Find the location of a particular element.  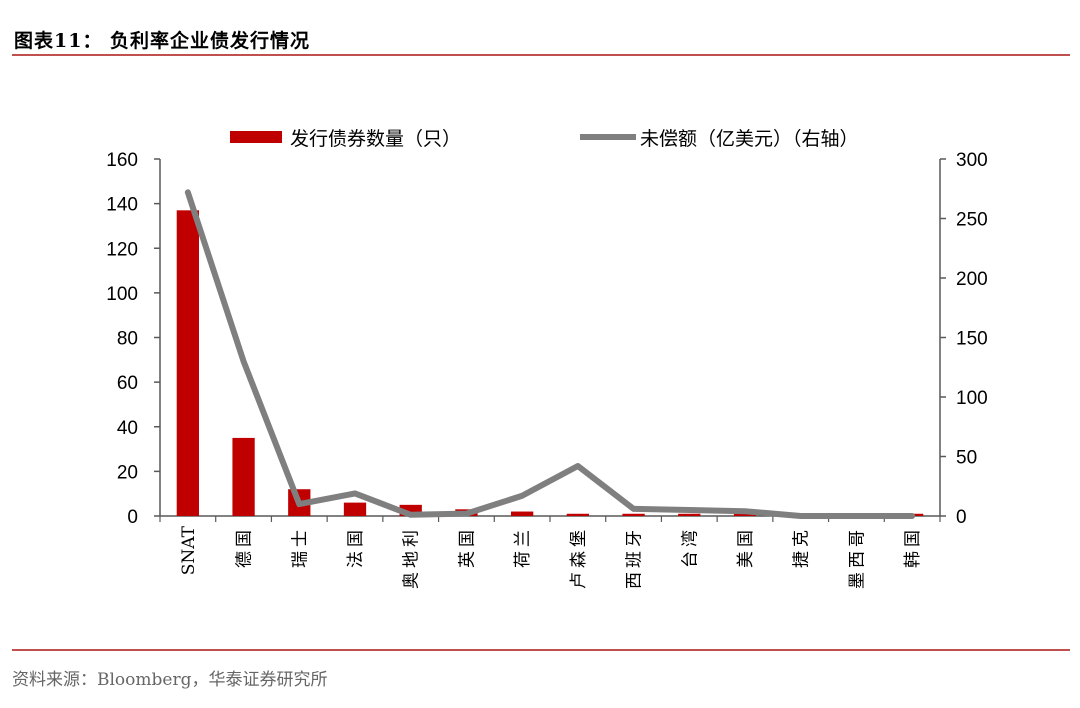

category-label-group: 英国 is located at coordinates (467, 547).